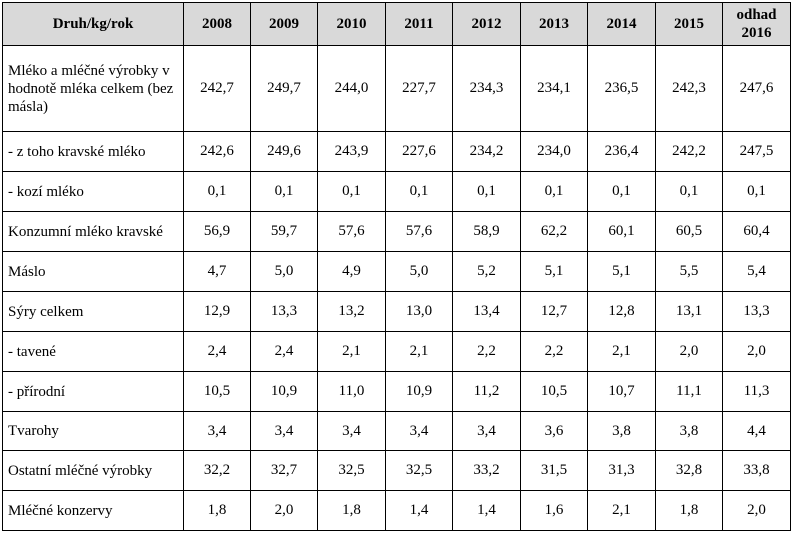 This screenshot has width=792, height=537. Describe the element at coordinates (554, 470) in the screenshot. I see `value-cell: 31,5` at that location.